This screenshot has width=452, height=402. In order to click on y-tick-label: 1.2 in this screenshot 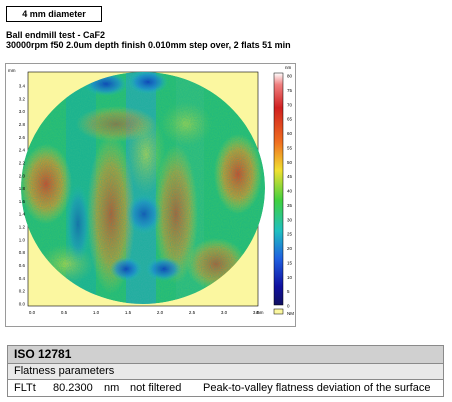, I will do `click(22, 227)`.